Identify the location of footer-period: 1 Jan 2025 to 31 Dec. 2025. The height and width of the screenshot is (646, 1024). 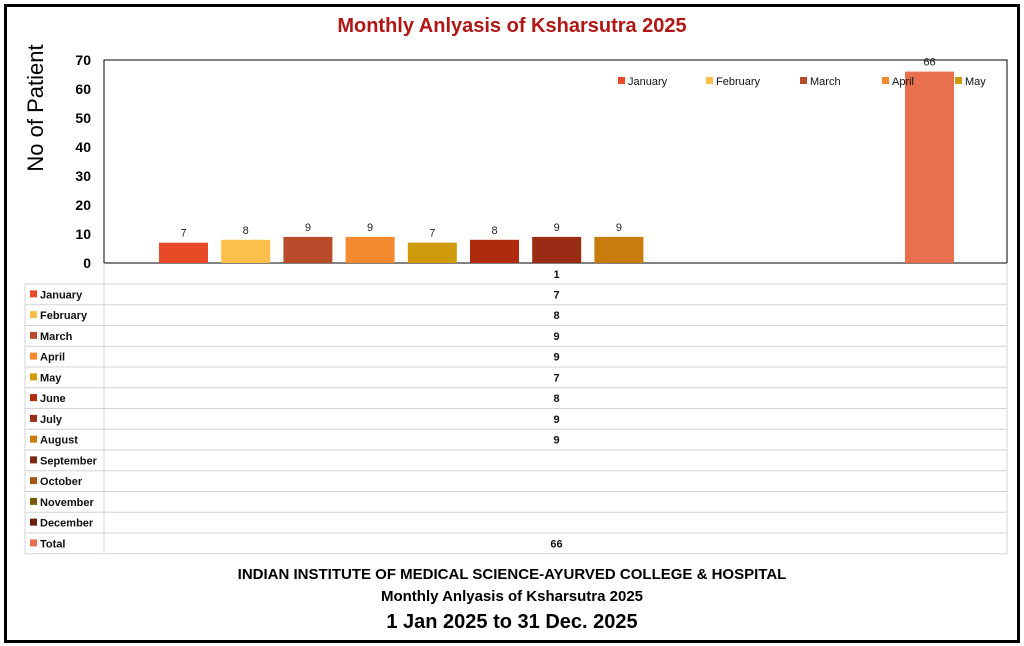
(512, 622).